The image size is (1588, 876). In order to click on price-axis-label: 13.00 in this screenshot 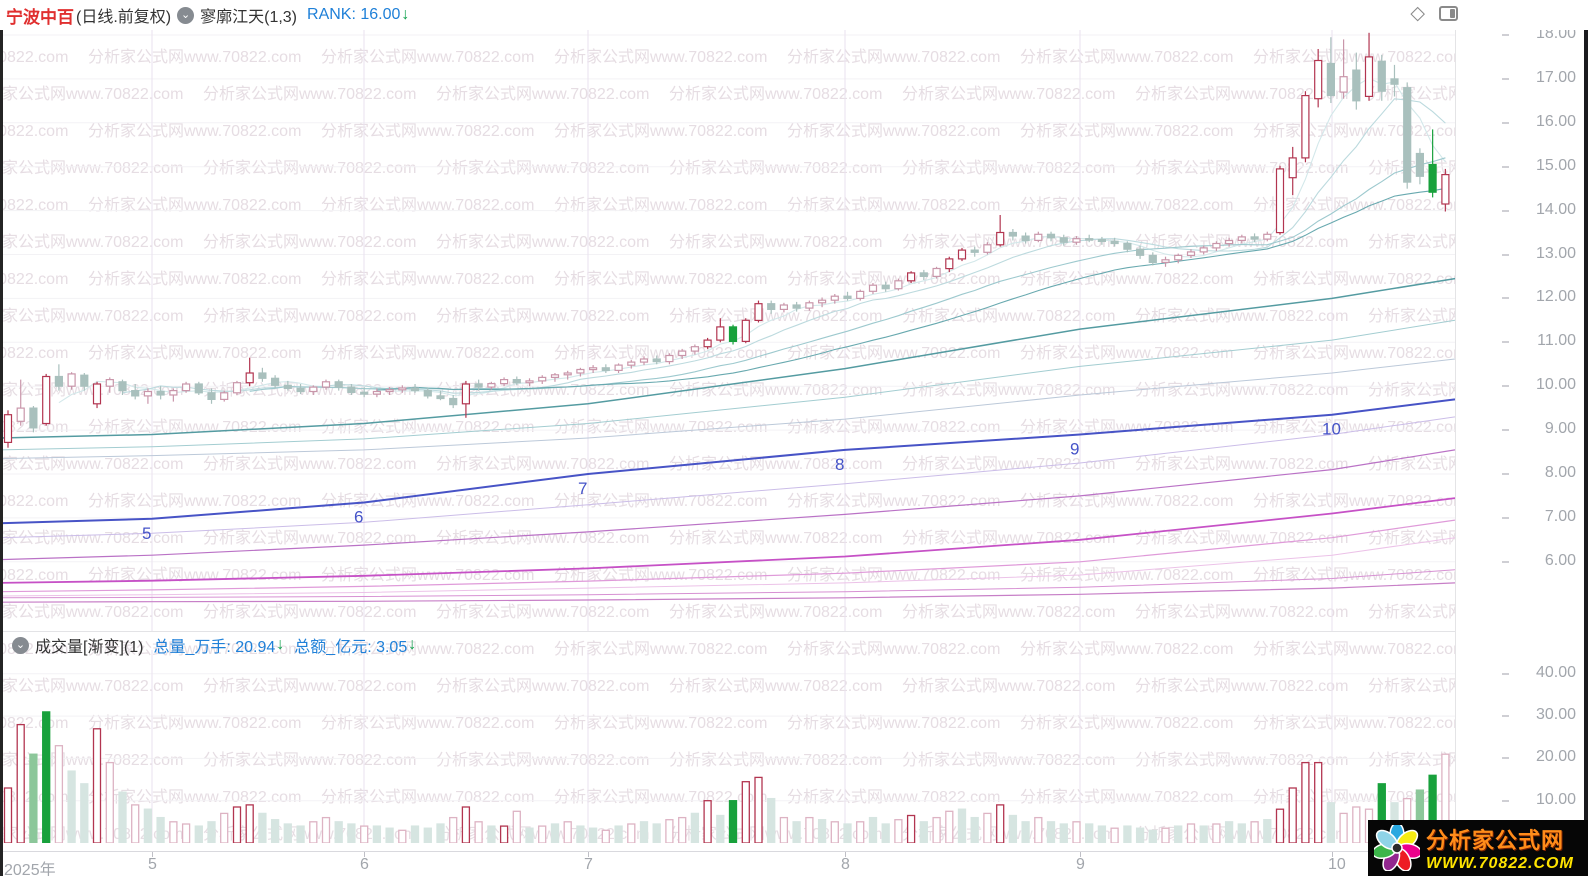, I will do `click(1555, 253)`.